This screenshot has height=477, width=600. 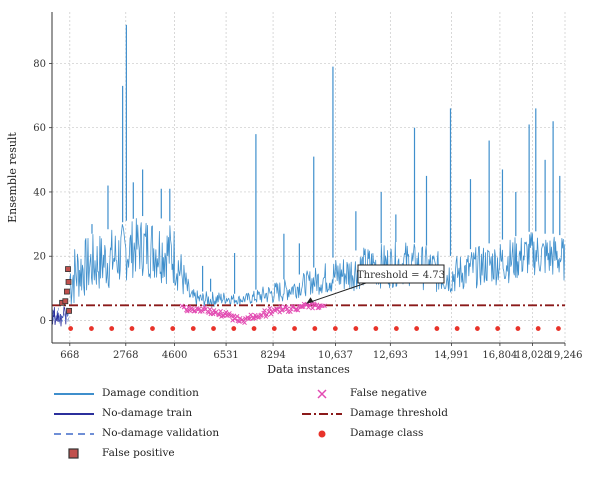 What do you see at coordinates (74, 433) in the screenshot?
I see `legend-swatch-no-damage-validation` at bounding box center [74, 433].